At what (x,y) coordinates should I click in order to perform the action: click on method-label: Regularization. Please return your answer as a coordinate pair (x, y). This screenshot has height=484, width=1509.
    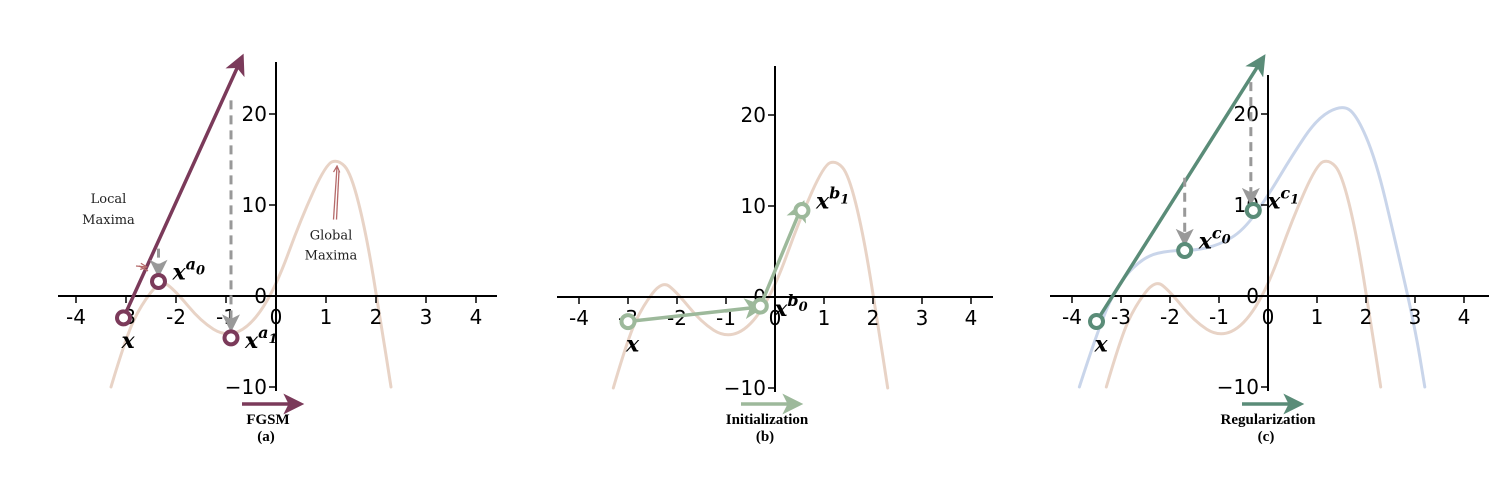
    Looking at the image, I should click on (1269, 420).